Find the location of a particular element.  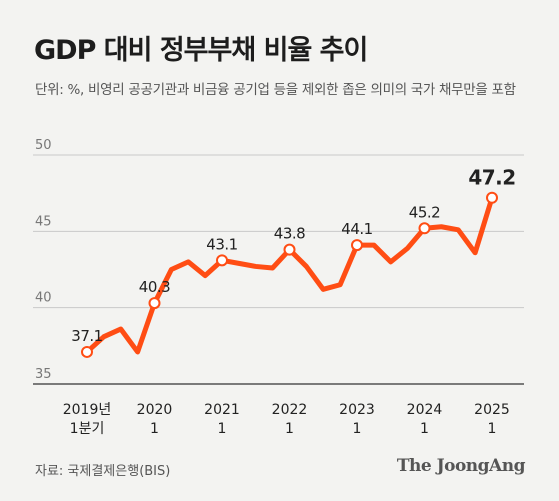

x-tick-label: 2024 is located at coordinates (425, 410).